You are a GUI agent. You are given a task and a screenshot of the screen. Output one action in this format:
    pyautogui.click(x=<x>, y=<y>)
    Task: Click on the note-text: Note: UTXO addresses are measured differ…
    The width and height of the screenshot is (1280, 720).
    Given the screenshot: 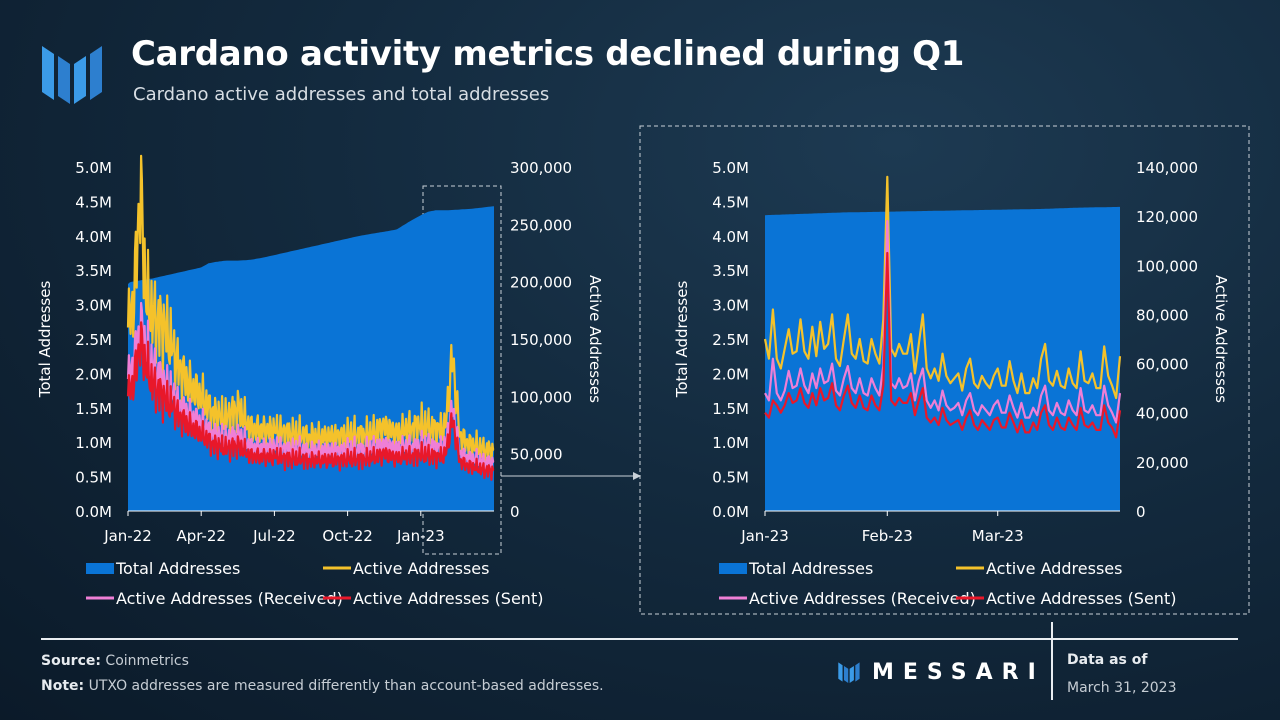 What is the action you would take?
    pyautogui.click(x=322, y=686)
    